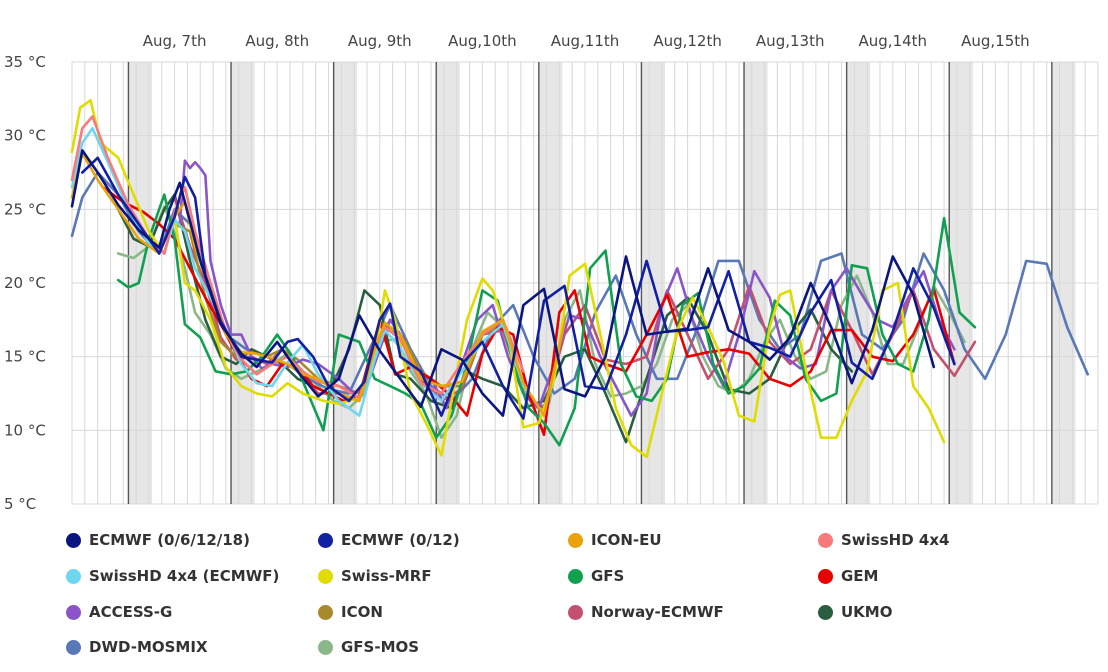  What do you see at coordinates (25, 357) in the screenshot?
I see `y-tick-label: 15 °C` at bounding box center [25, 357].